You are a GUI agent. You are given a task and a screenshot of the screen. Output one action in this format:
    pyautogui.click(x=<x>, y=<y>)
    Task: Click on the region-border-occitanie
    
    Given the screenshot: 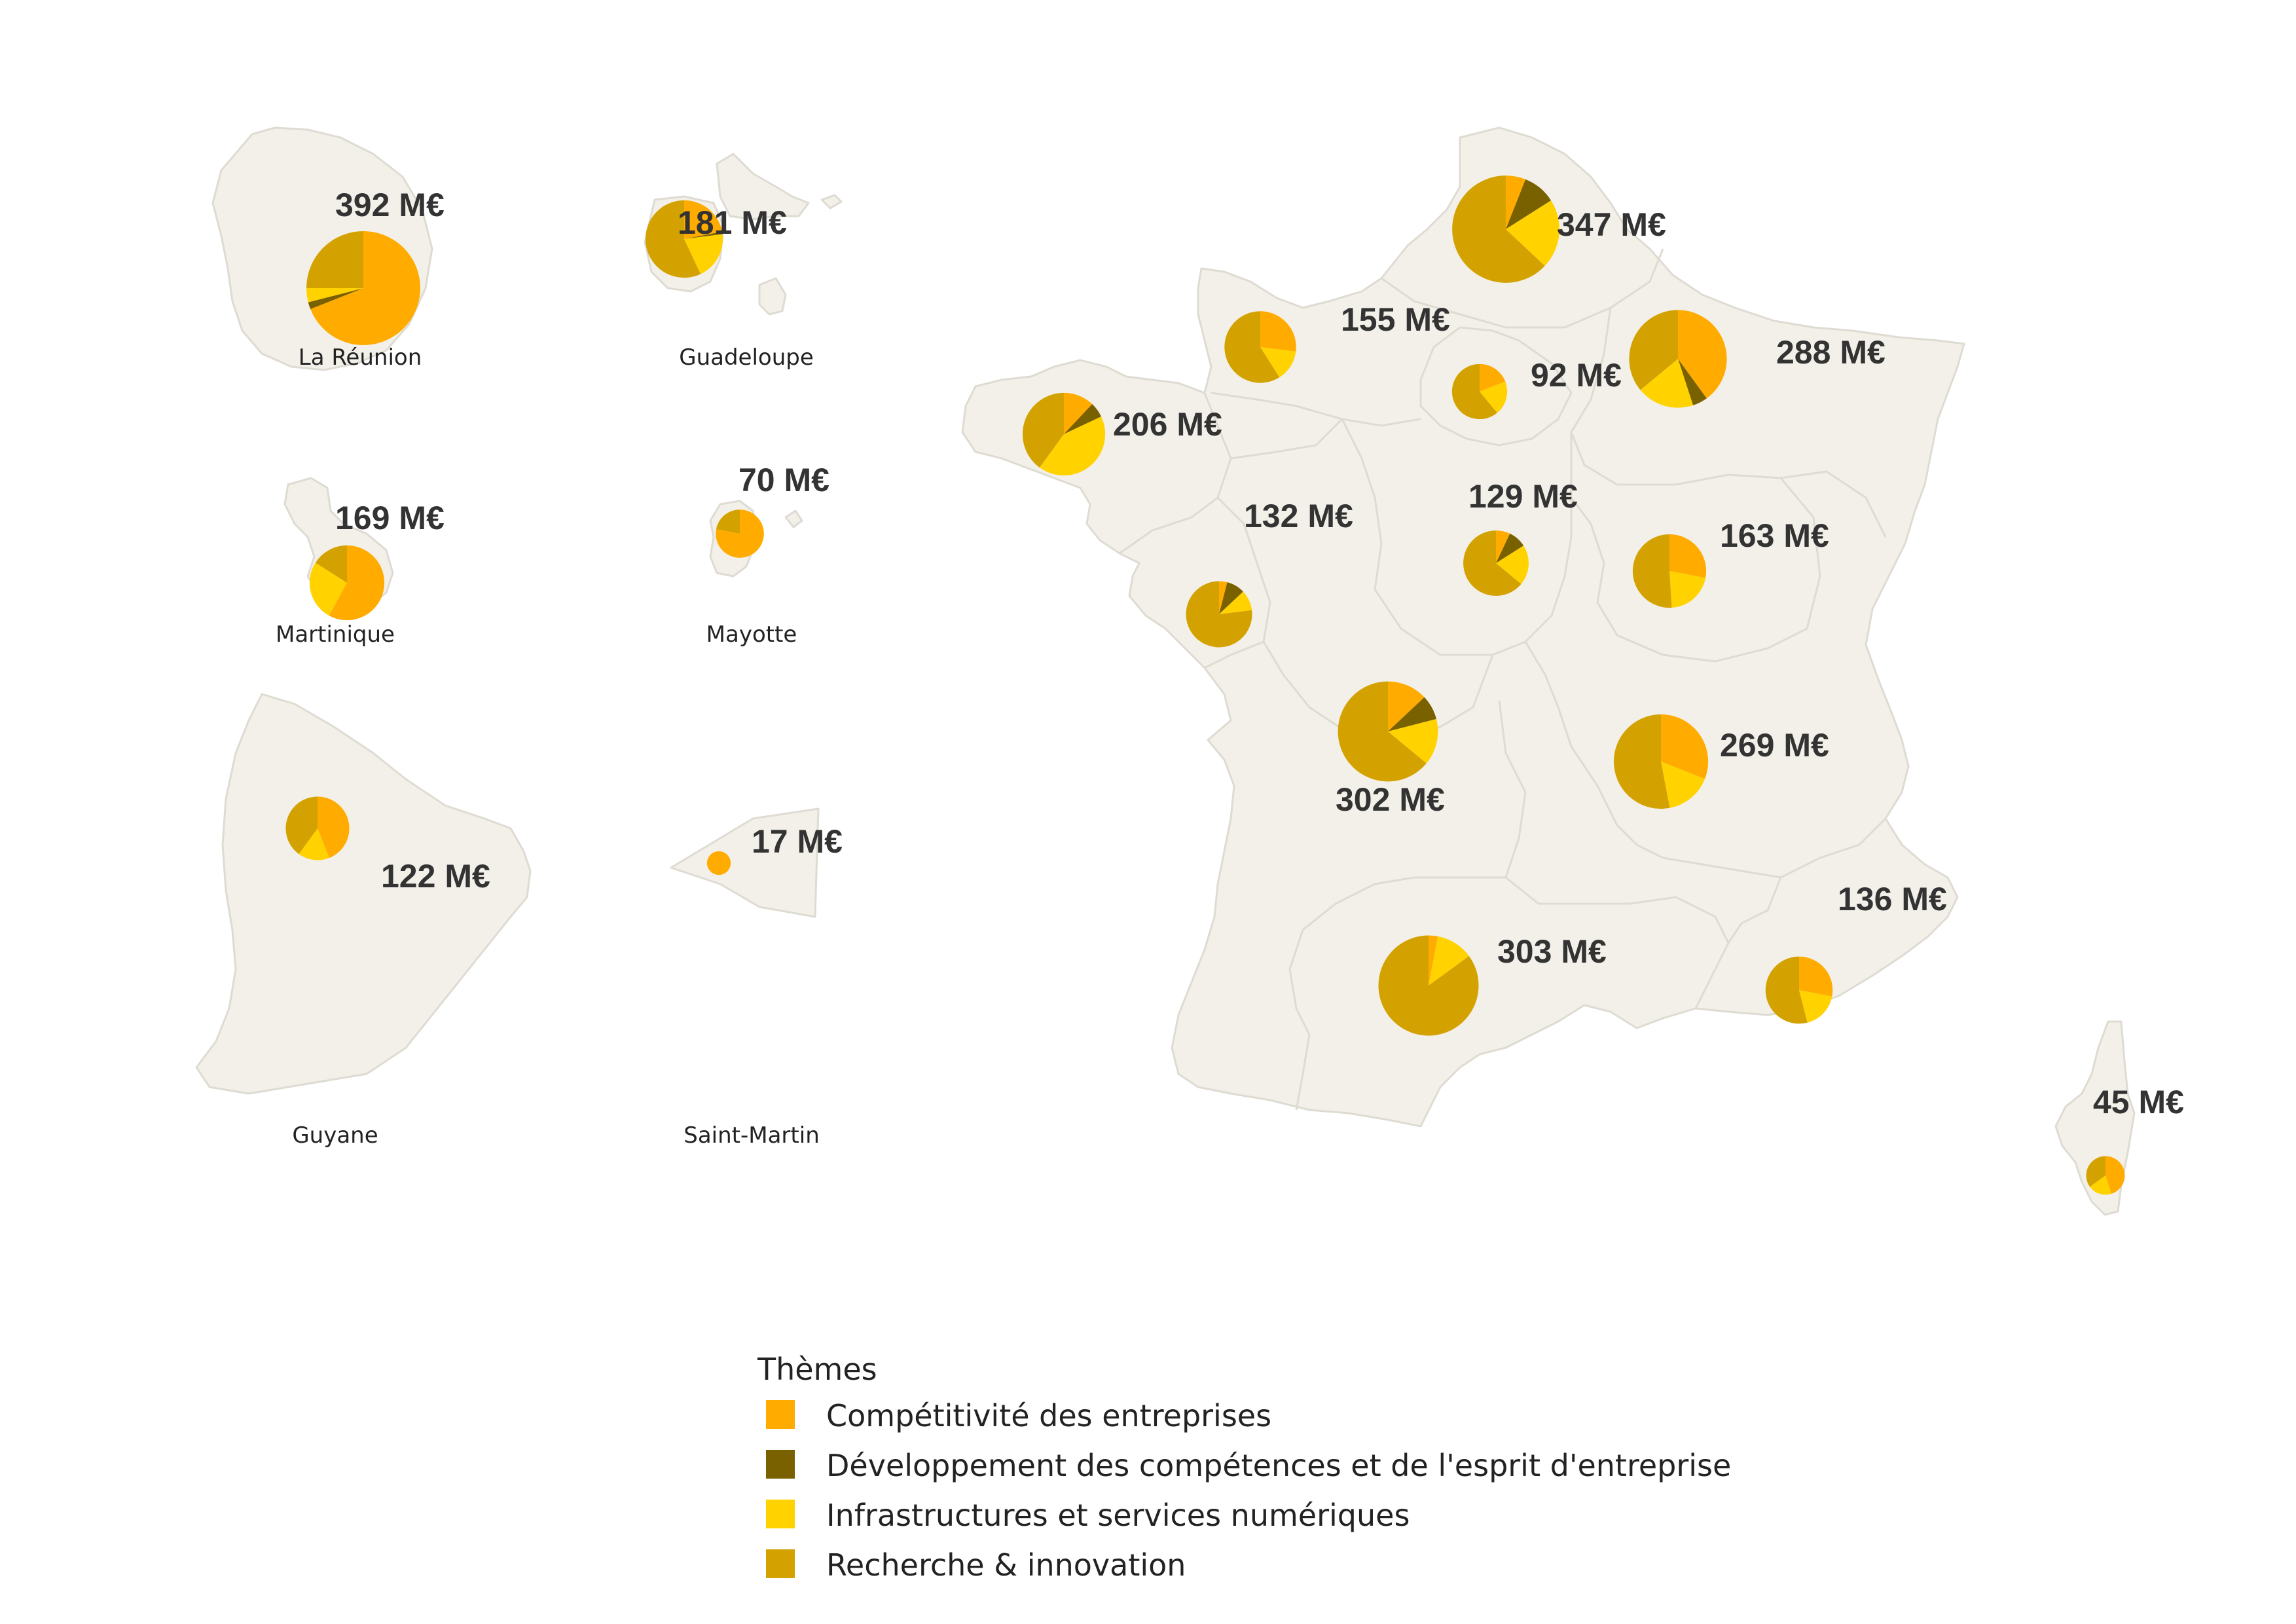 What is the action you would take?
    pyautogui.click(x=1617, y=942)
    